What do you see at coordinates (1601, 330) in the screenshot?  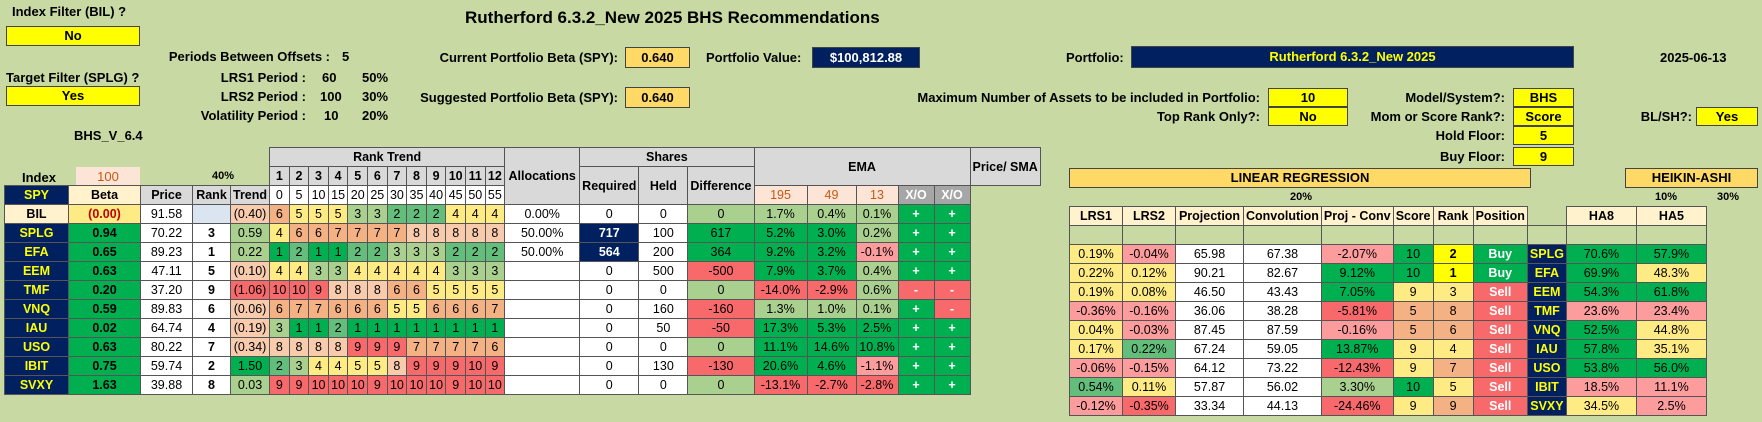 I see `ha8-cell: 52.5%` at bounding box center [1601, 330].